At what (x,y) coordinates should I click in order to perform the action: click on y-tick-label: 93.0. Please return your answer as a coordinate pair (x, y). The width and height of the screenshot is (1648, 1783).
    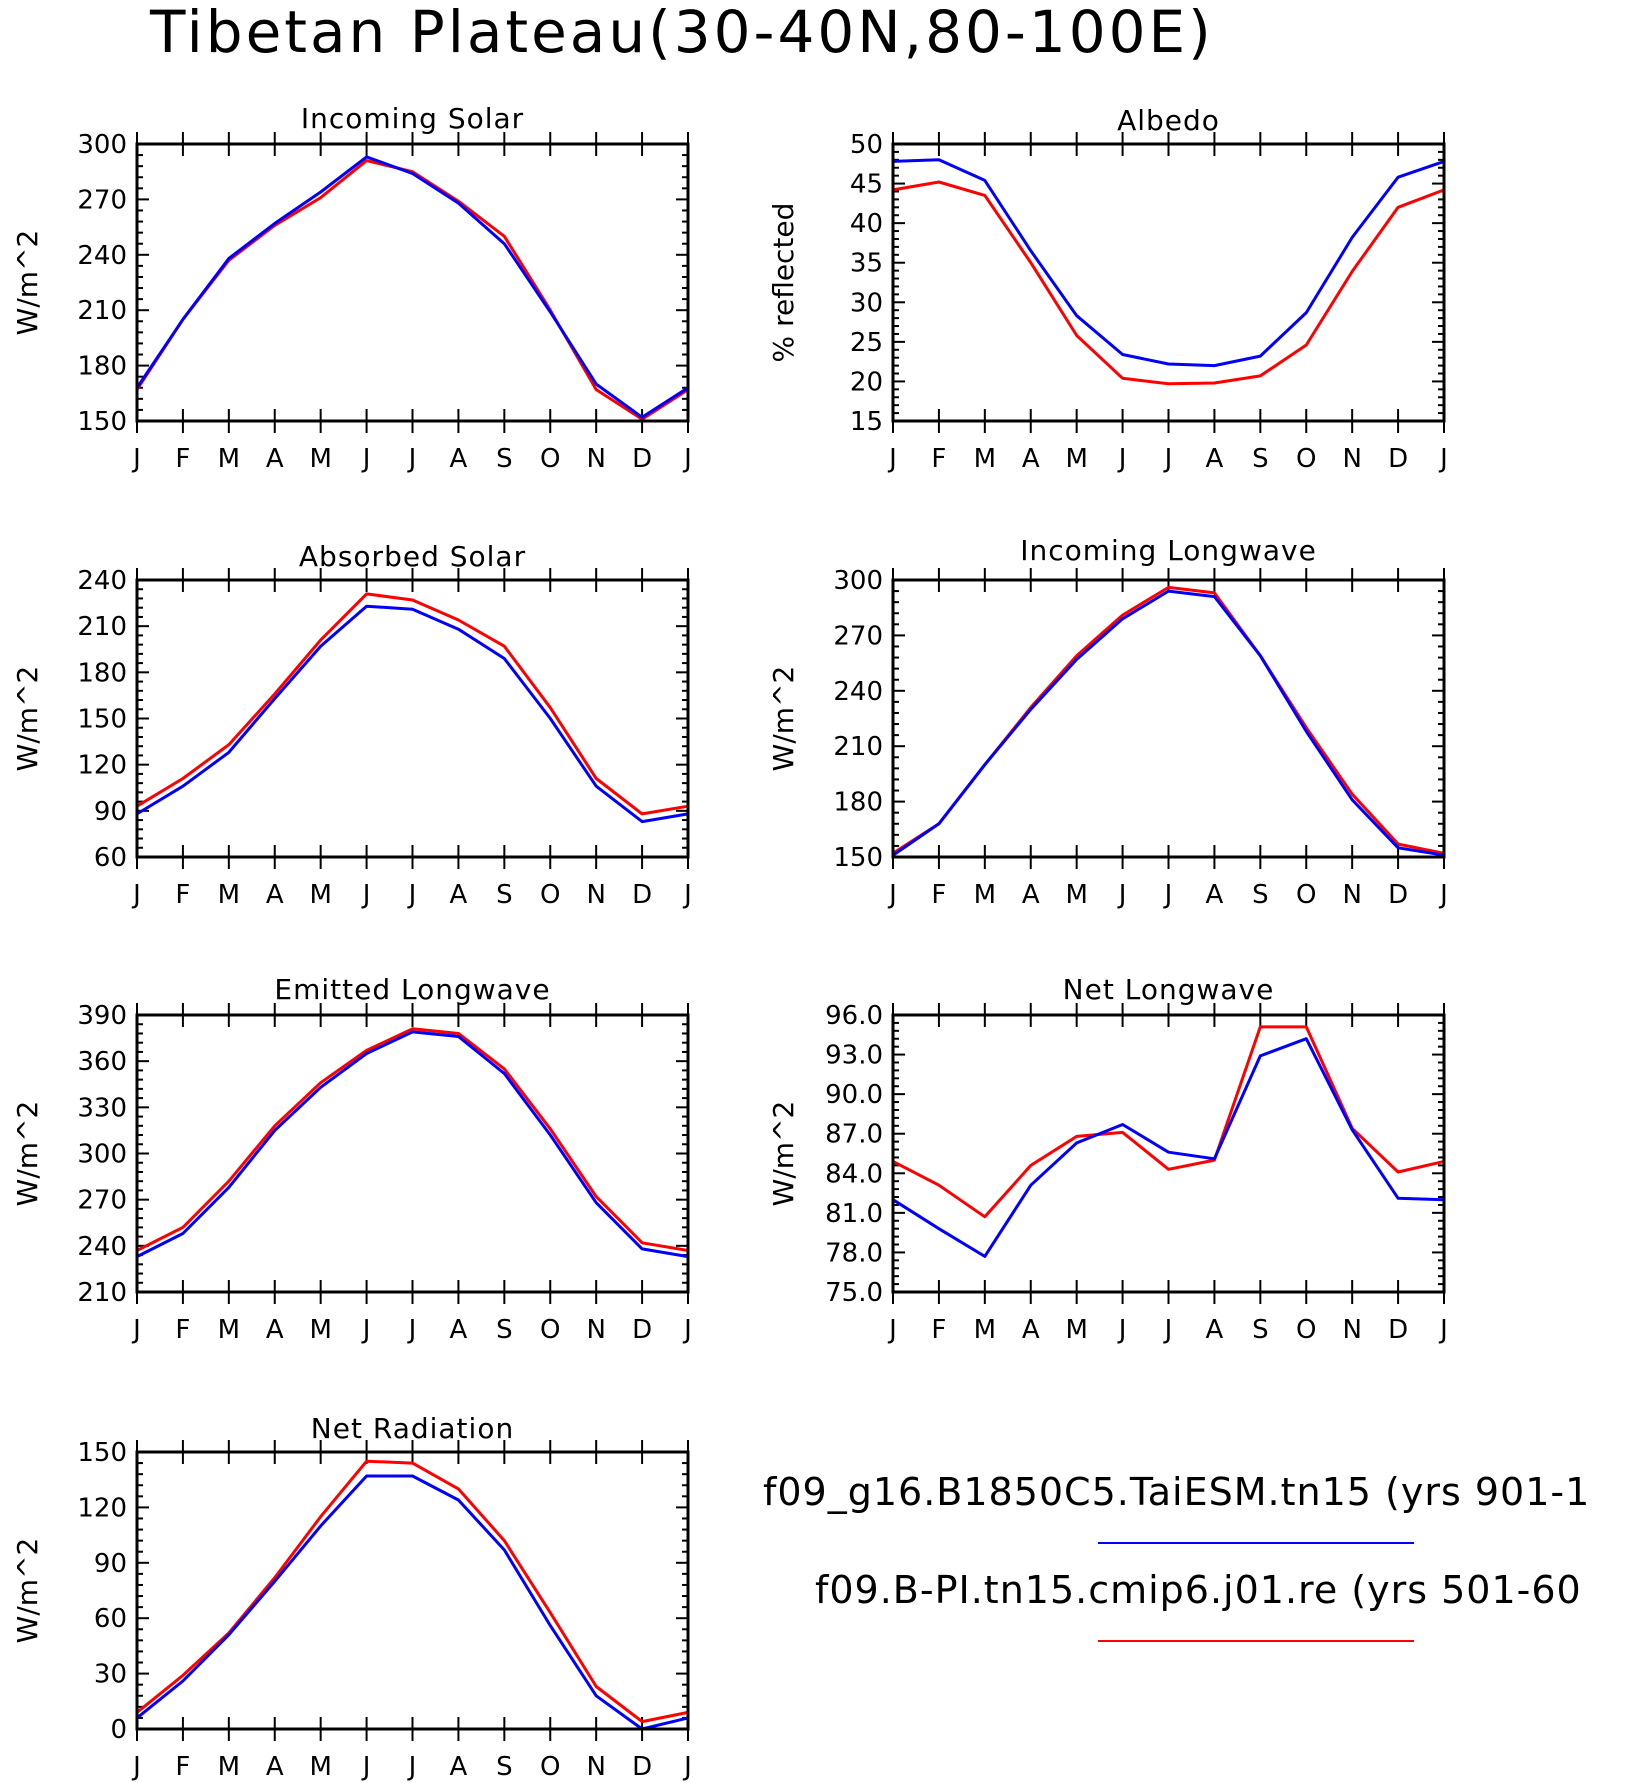
    Looking at the image, I should click on (854, 1056).